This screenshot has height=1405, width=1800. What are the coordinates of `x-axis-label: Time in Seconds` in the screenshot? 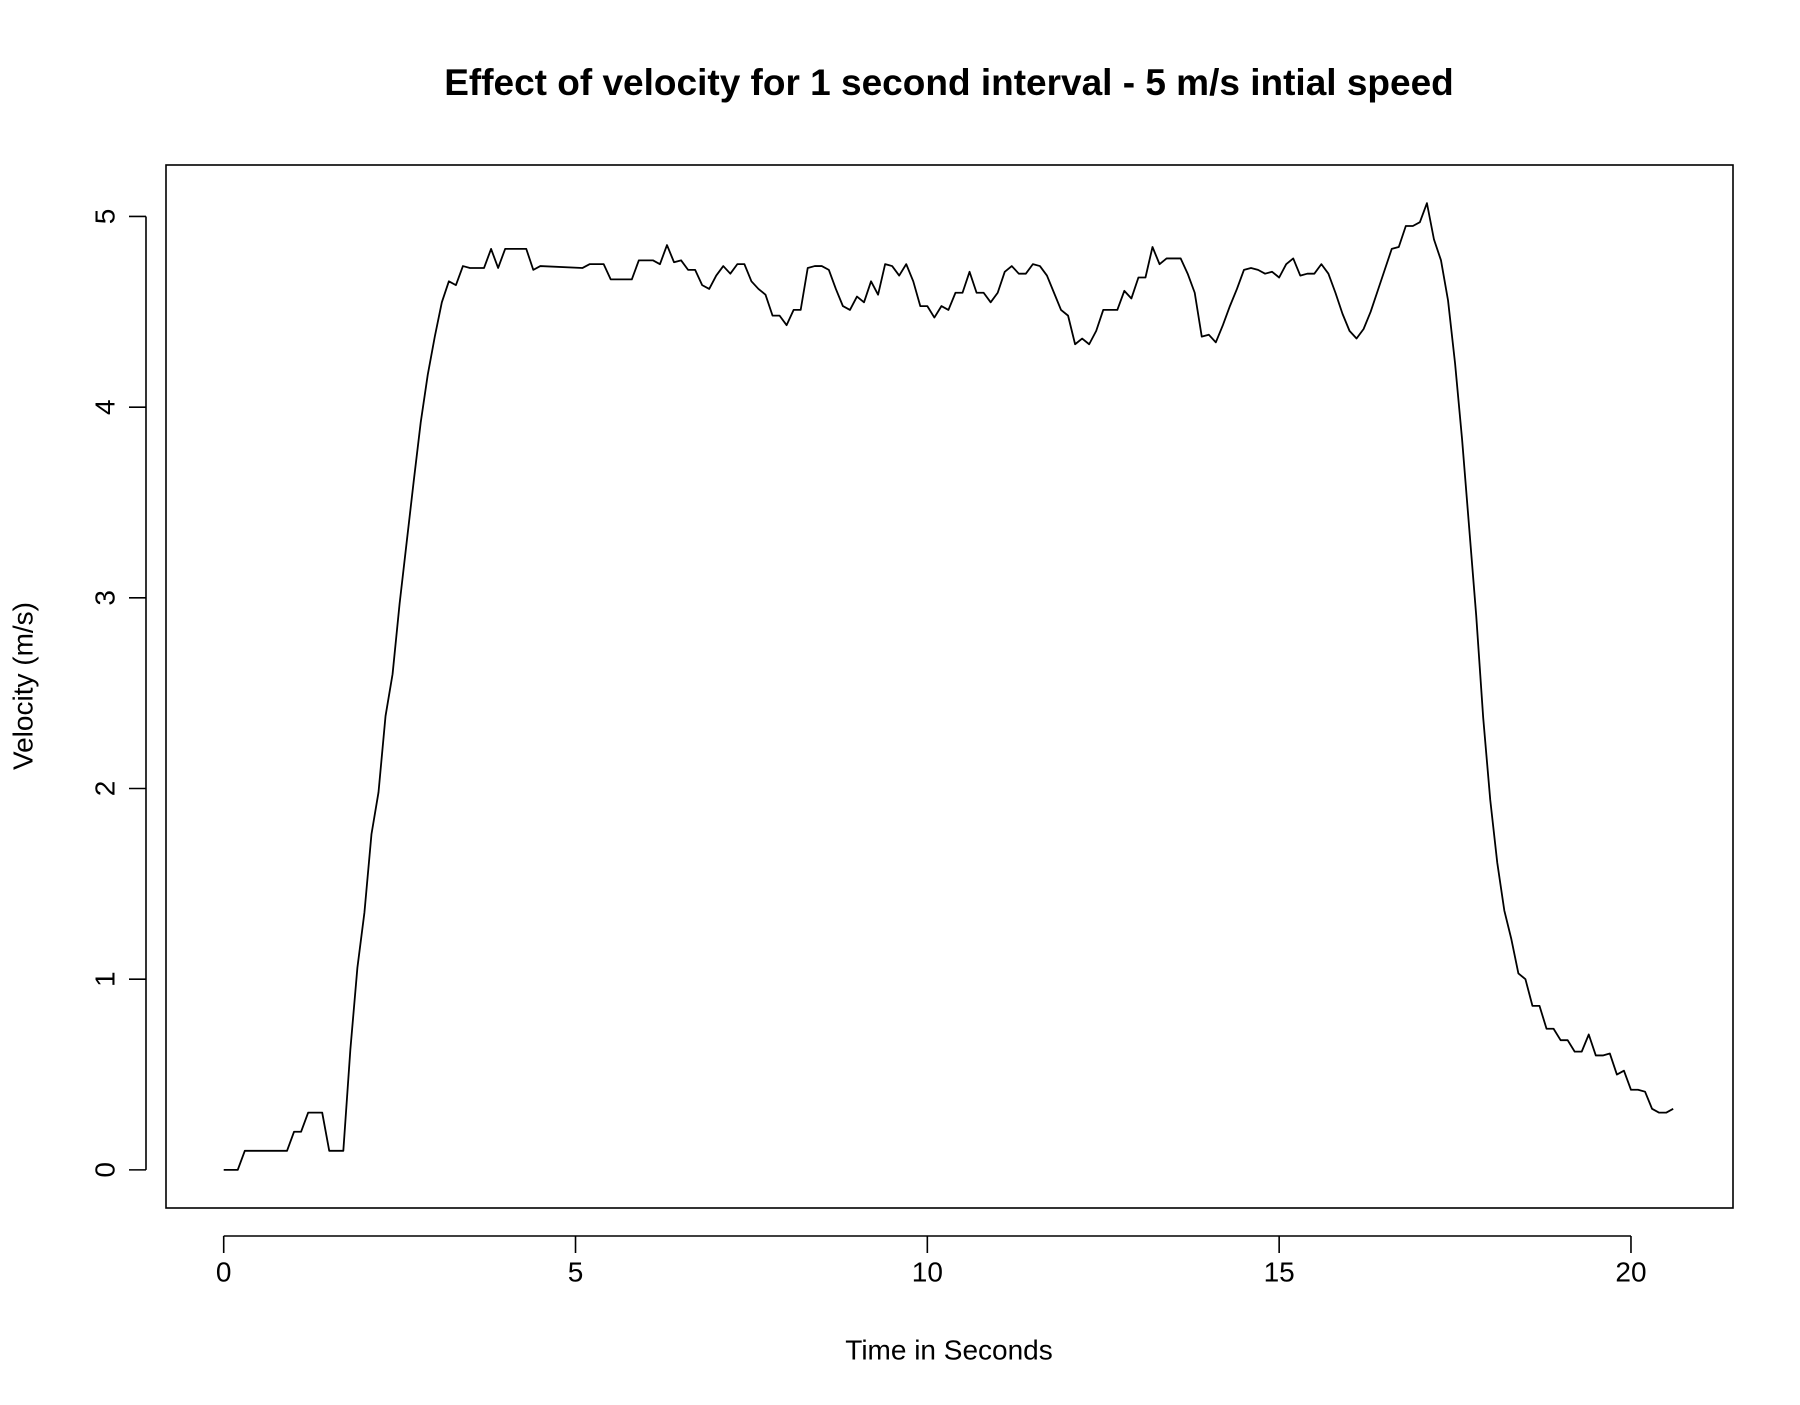 It's located at (949, 1349).